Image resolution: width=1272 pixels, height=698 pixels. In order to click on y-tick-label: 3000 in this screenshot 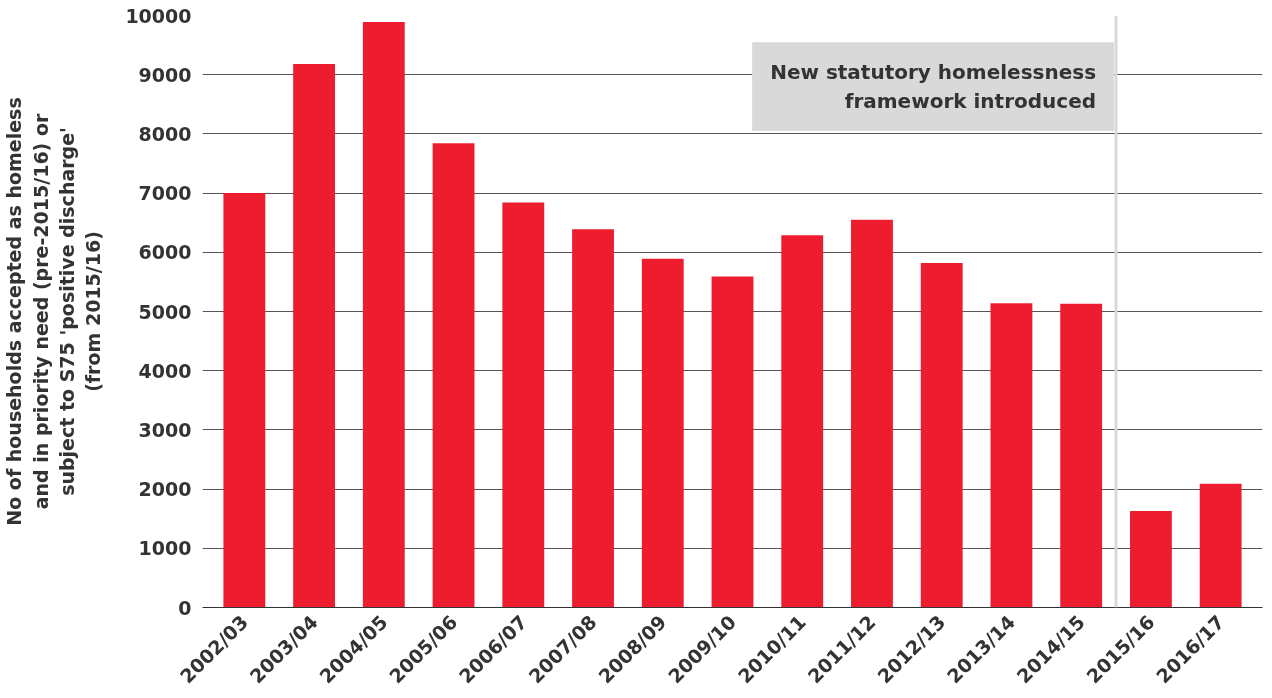, I will do `click(165, 429)`.